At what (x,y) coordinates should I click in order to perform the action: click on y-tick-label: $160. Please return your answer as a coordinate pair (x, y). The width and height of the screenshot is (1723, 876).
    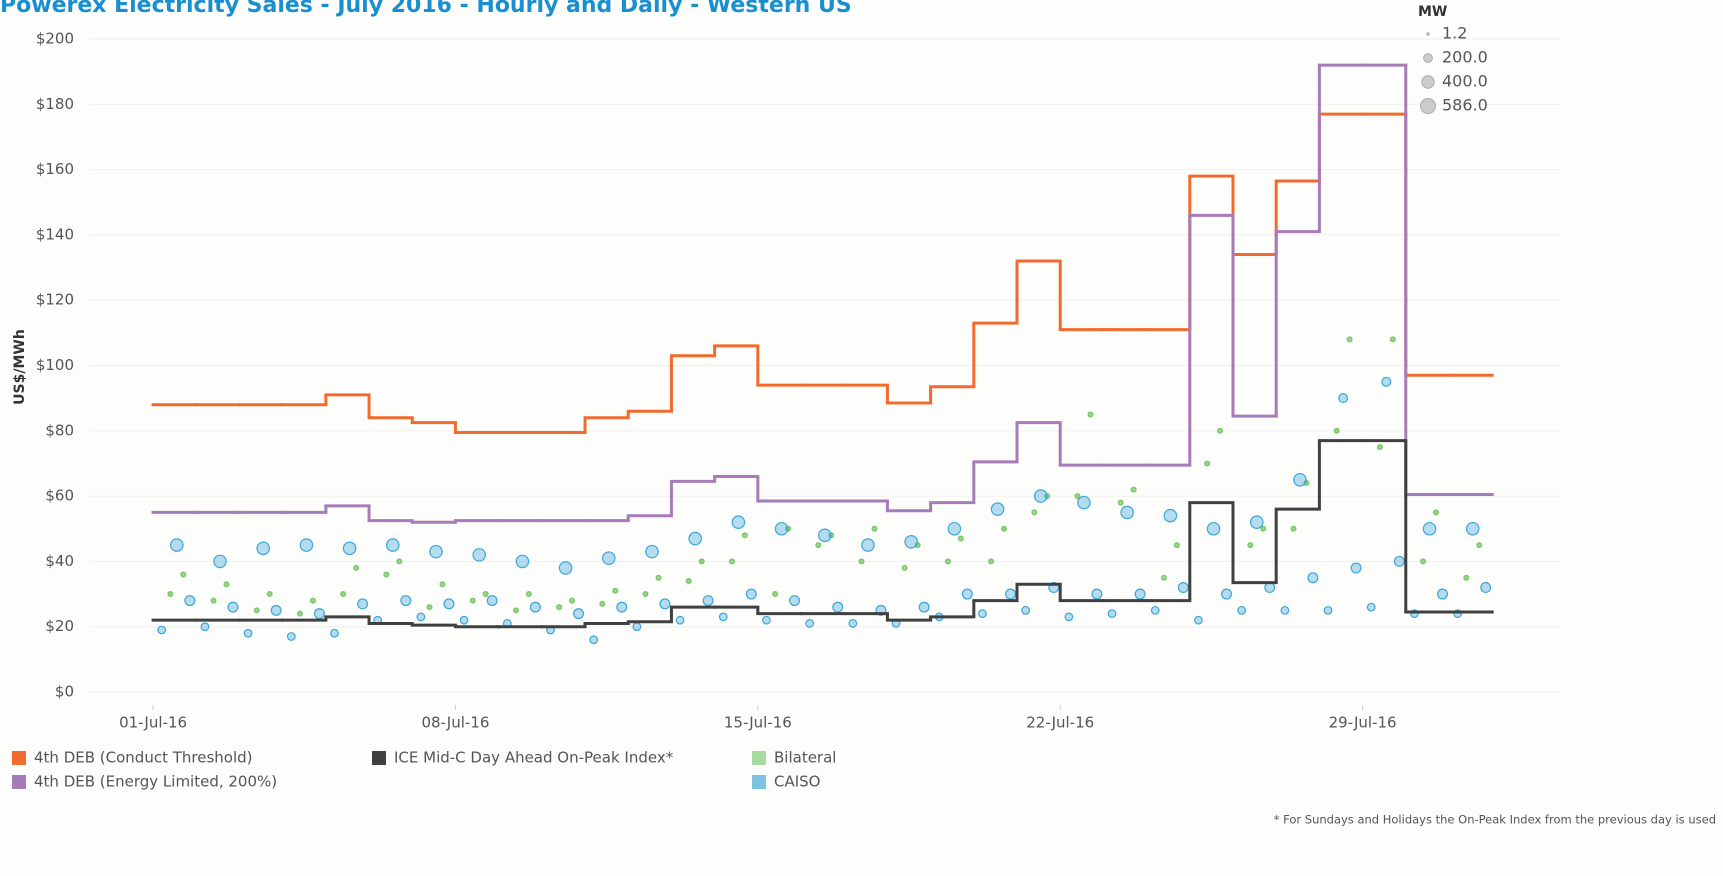
    Looking at the image, I should click on (55, 169).